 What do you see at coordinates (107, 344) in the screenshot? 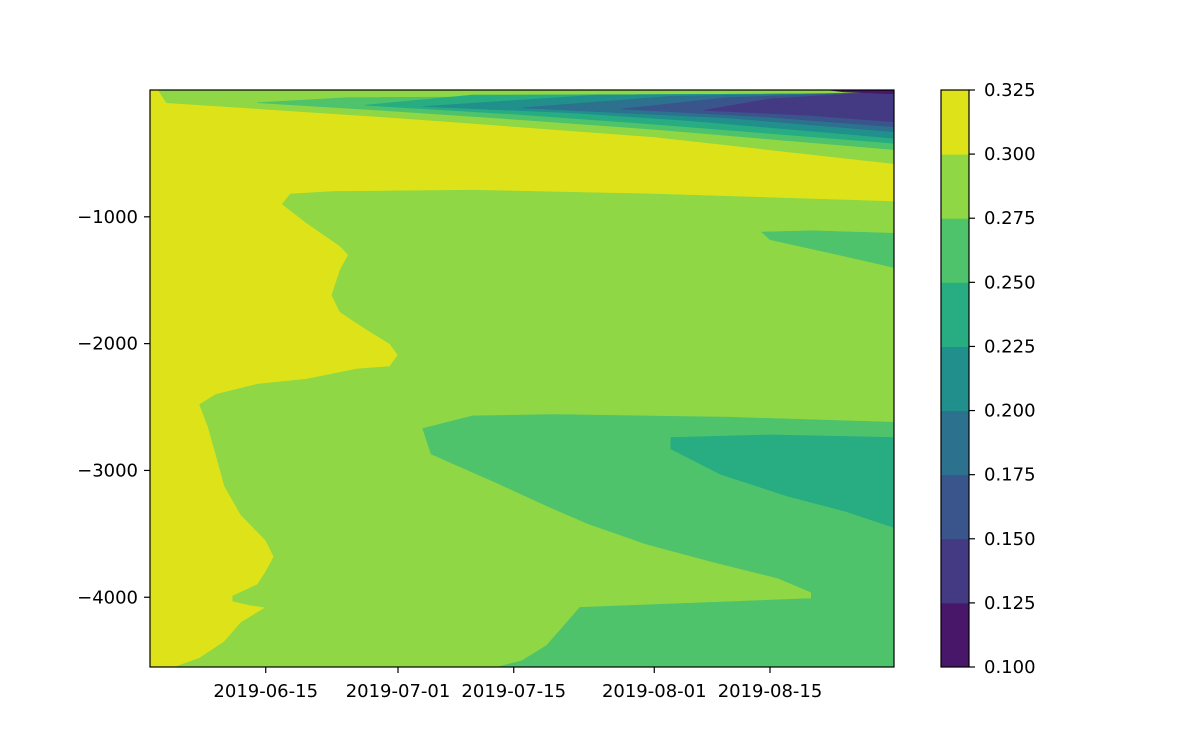
I see `y-tick-label: −2000` at bounding box center [107, 344].